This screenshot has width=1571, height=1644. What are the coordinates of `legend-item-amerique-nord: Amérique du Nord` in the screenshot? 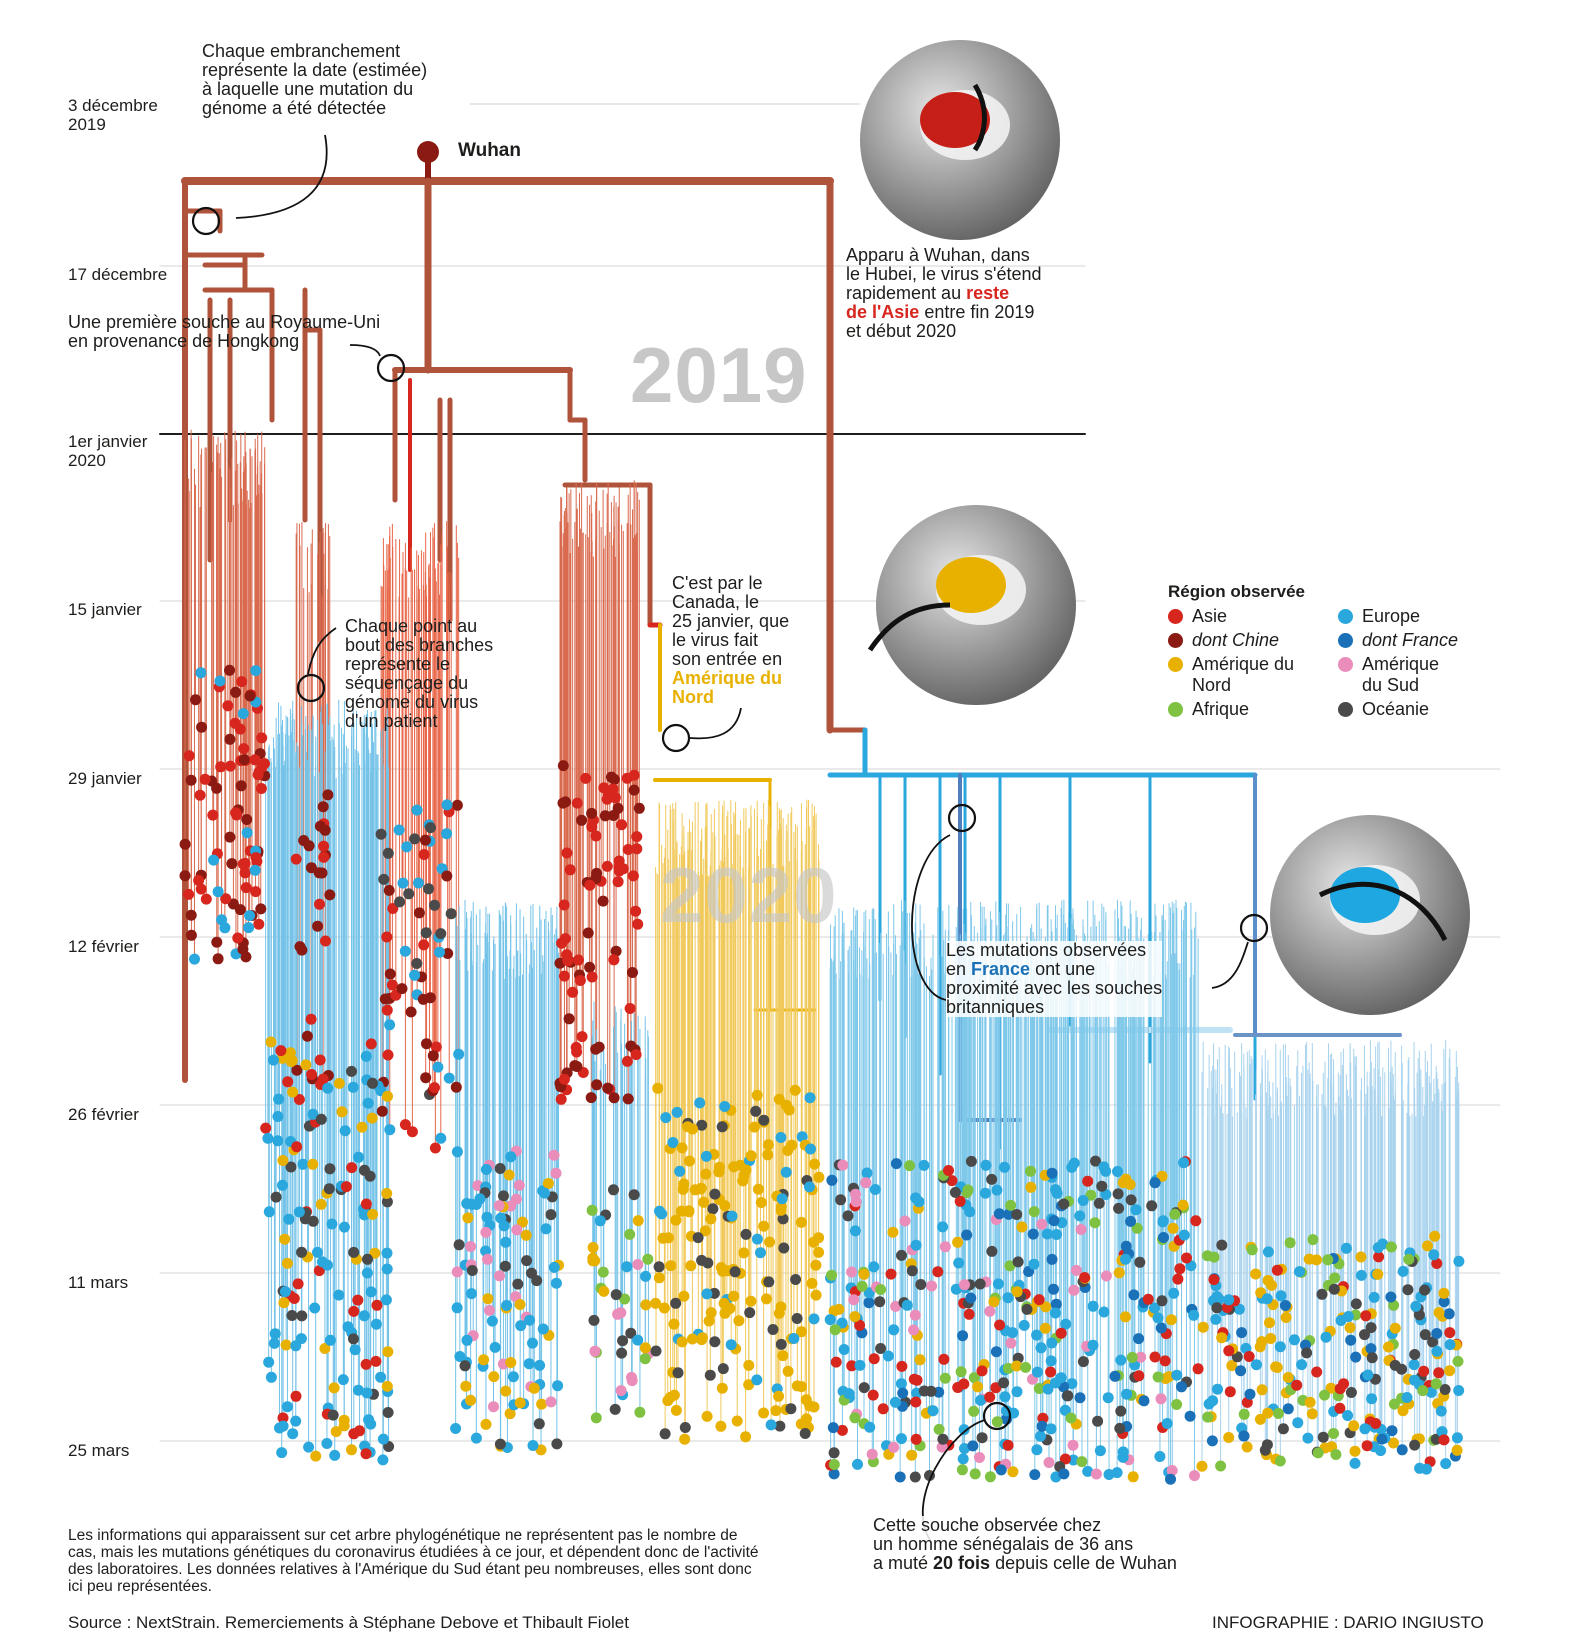 It's located at (1253, 675).